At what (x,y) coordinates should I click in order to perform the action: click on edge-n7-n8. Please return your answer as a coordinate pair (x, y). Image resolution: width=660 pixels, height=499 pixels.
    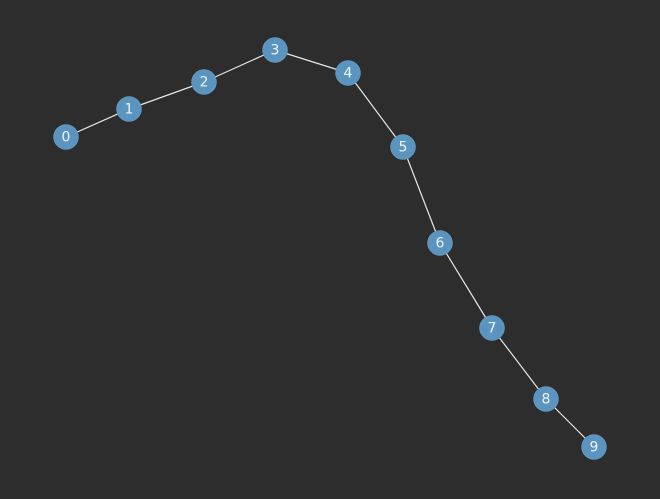
    Looking at the image, I should click on (519, 363).